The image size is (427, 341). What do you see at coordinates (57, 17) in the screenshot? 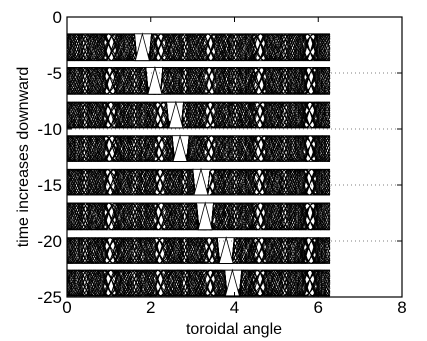
I see `y-tick-label: 0` at bounding box center [57, 17].